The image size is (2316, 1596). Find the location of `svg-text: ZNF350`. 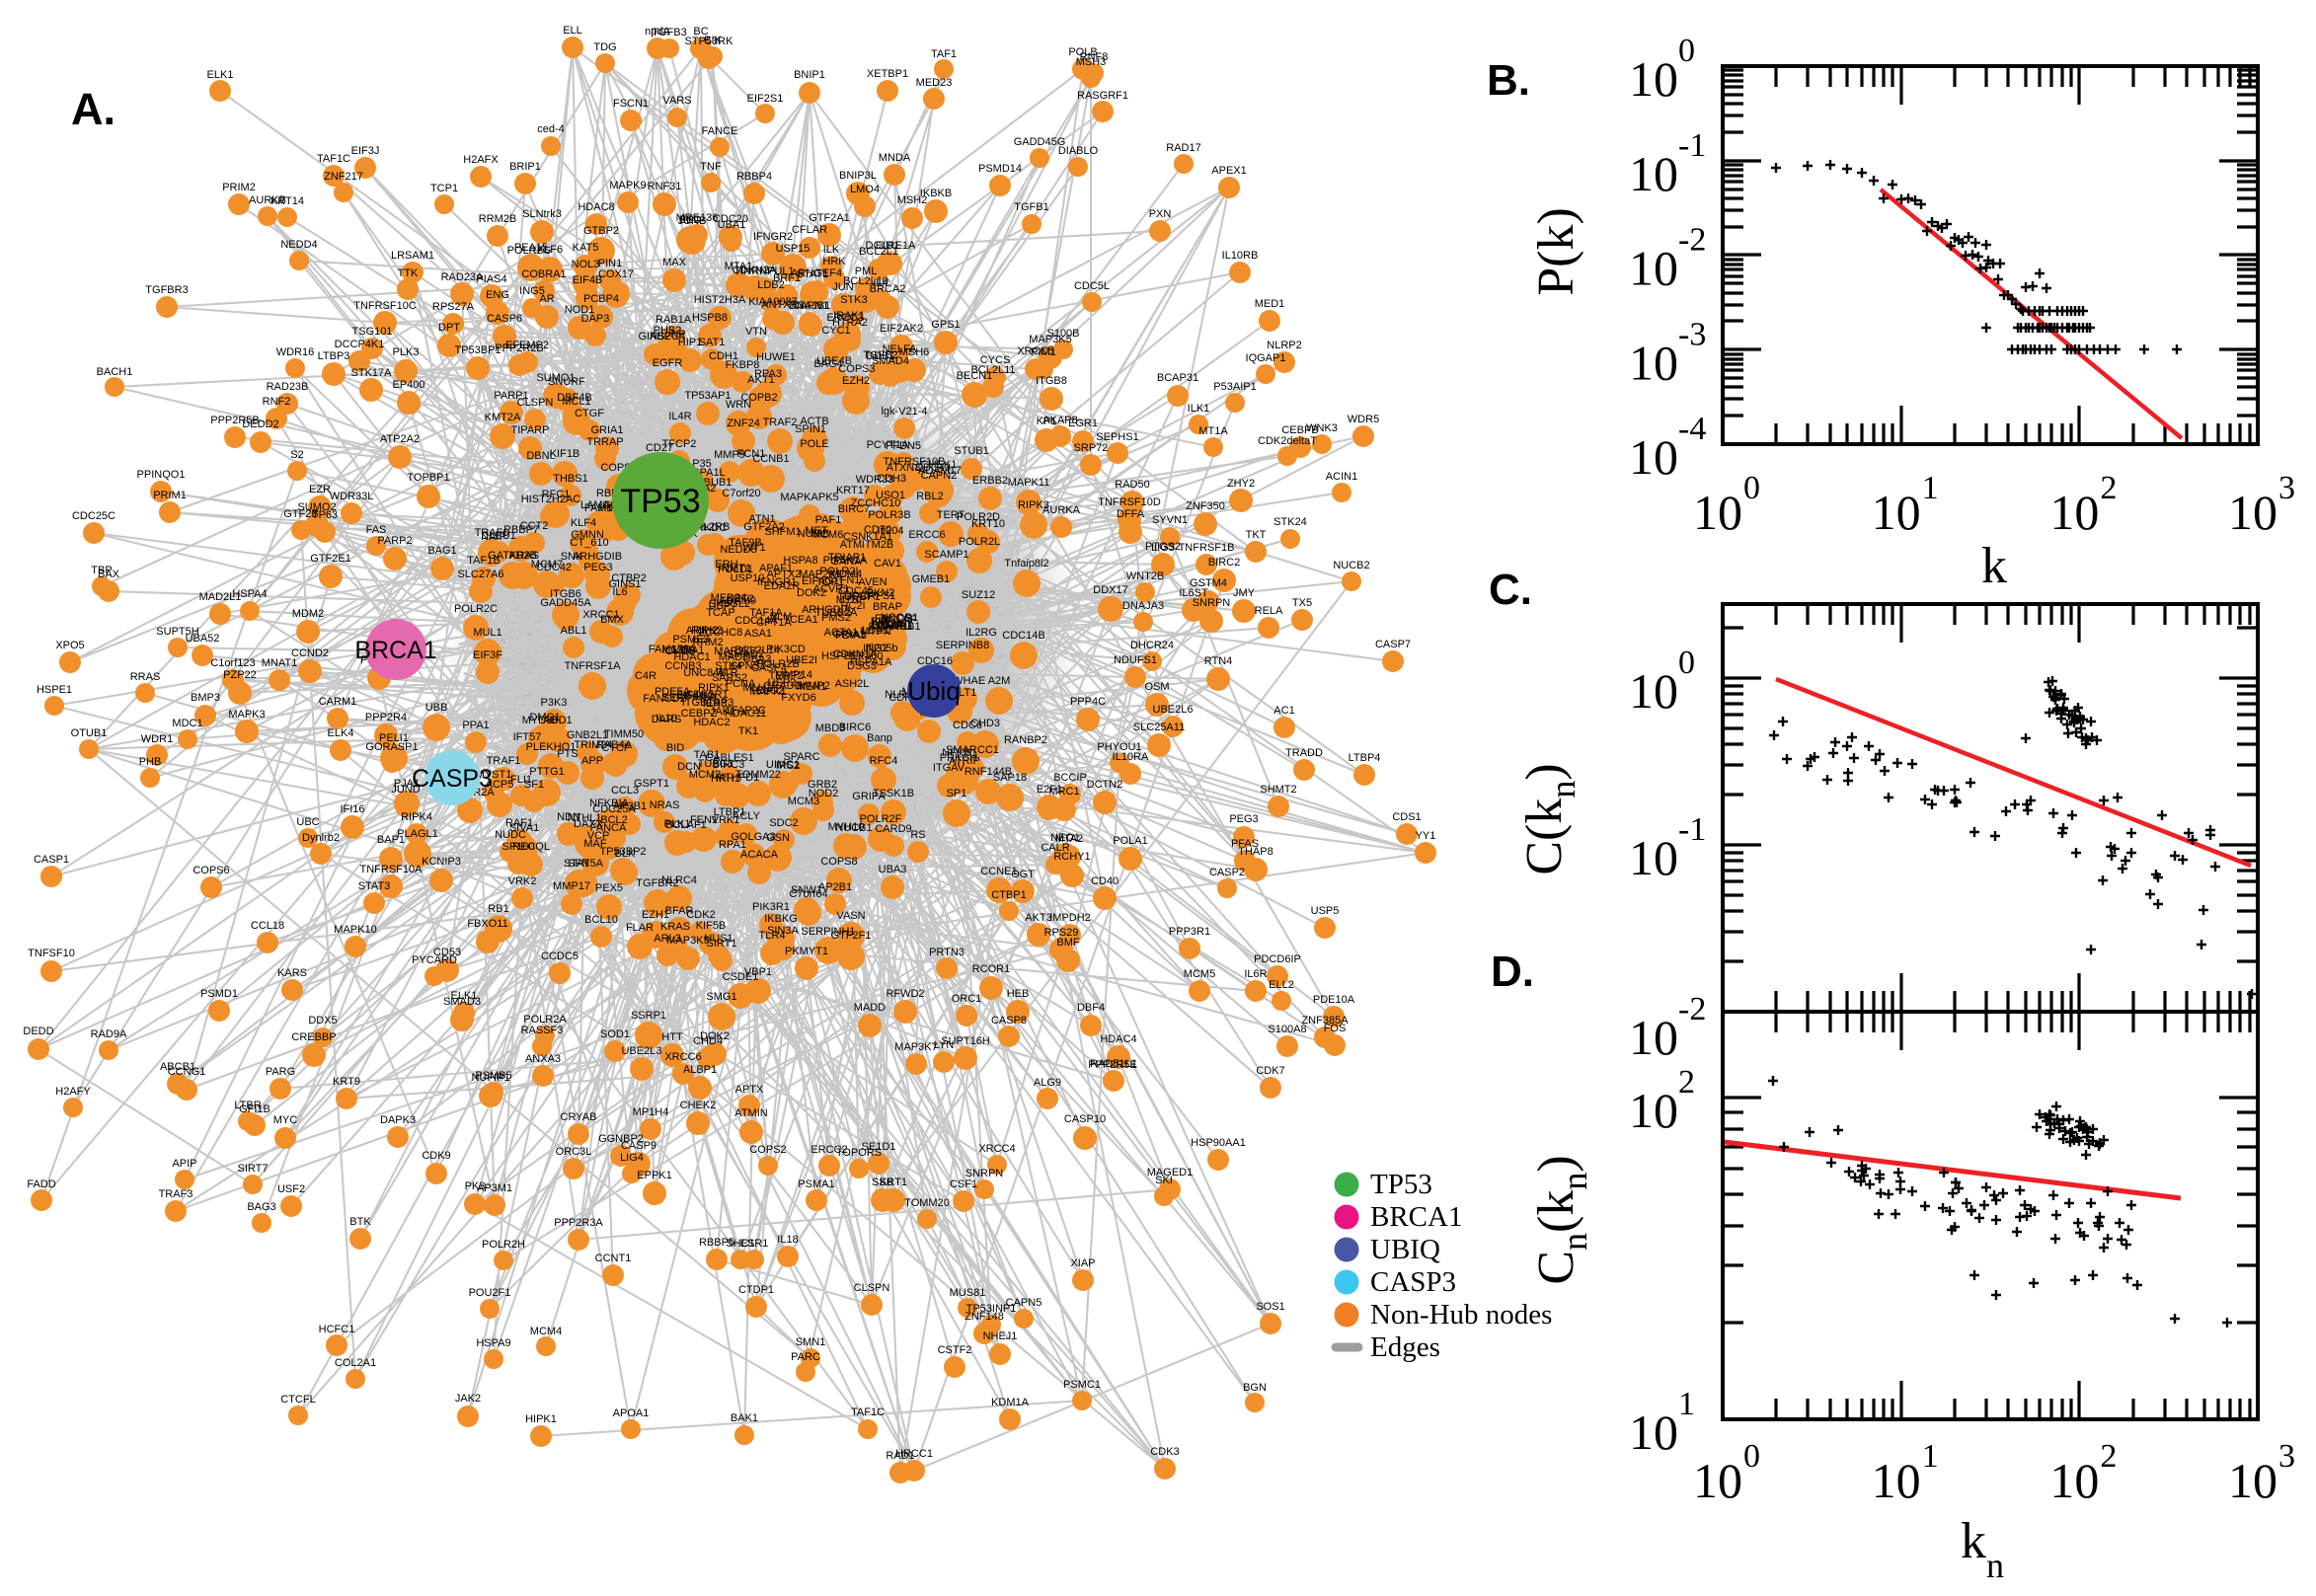

svg-text: ZNF350 is located at coordinates (1205, 506).